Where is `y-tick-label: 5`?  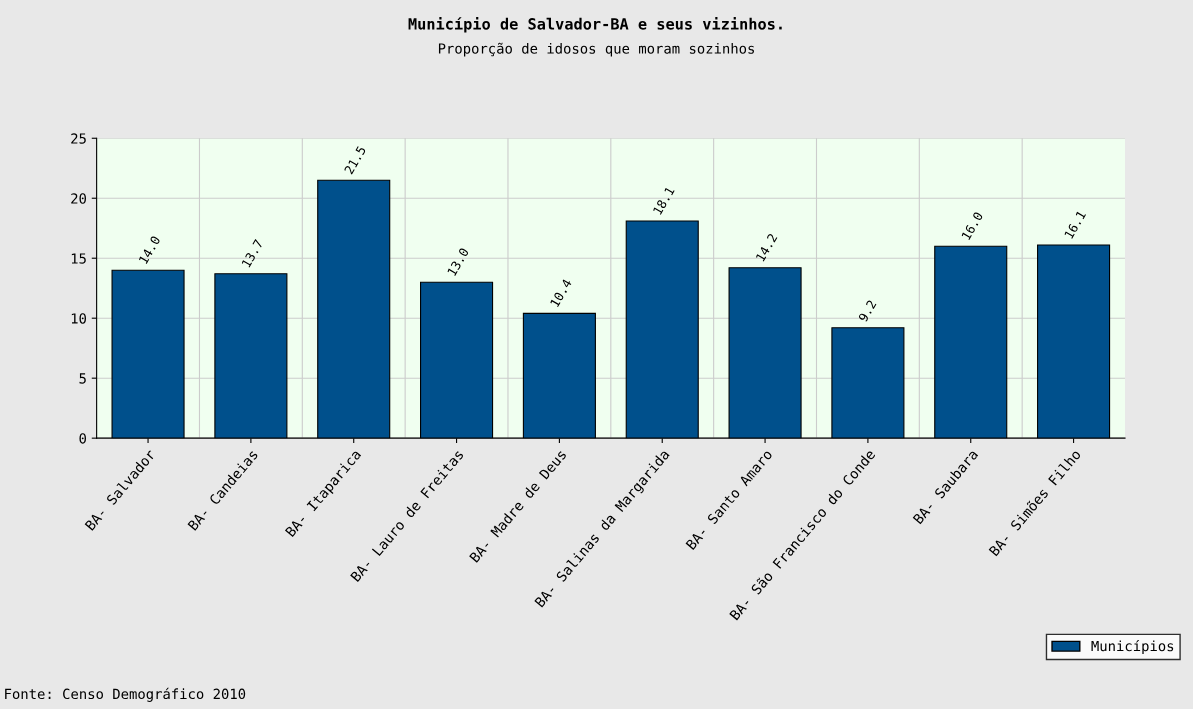 y-tick-label: 5 is located at coordinates (82, 378).